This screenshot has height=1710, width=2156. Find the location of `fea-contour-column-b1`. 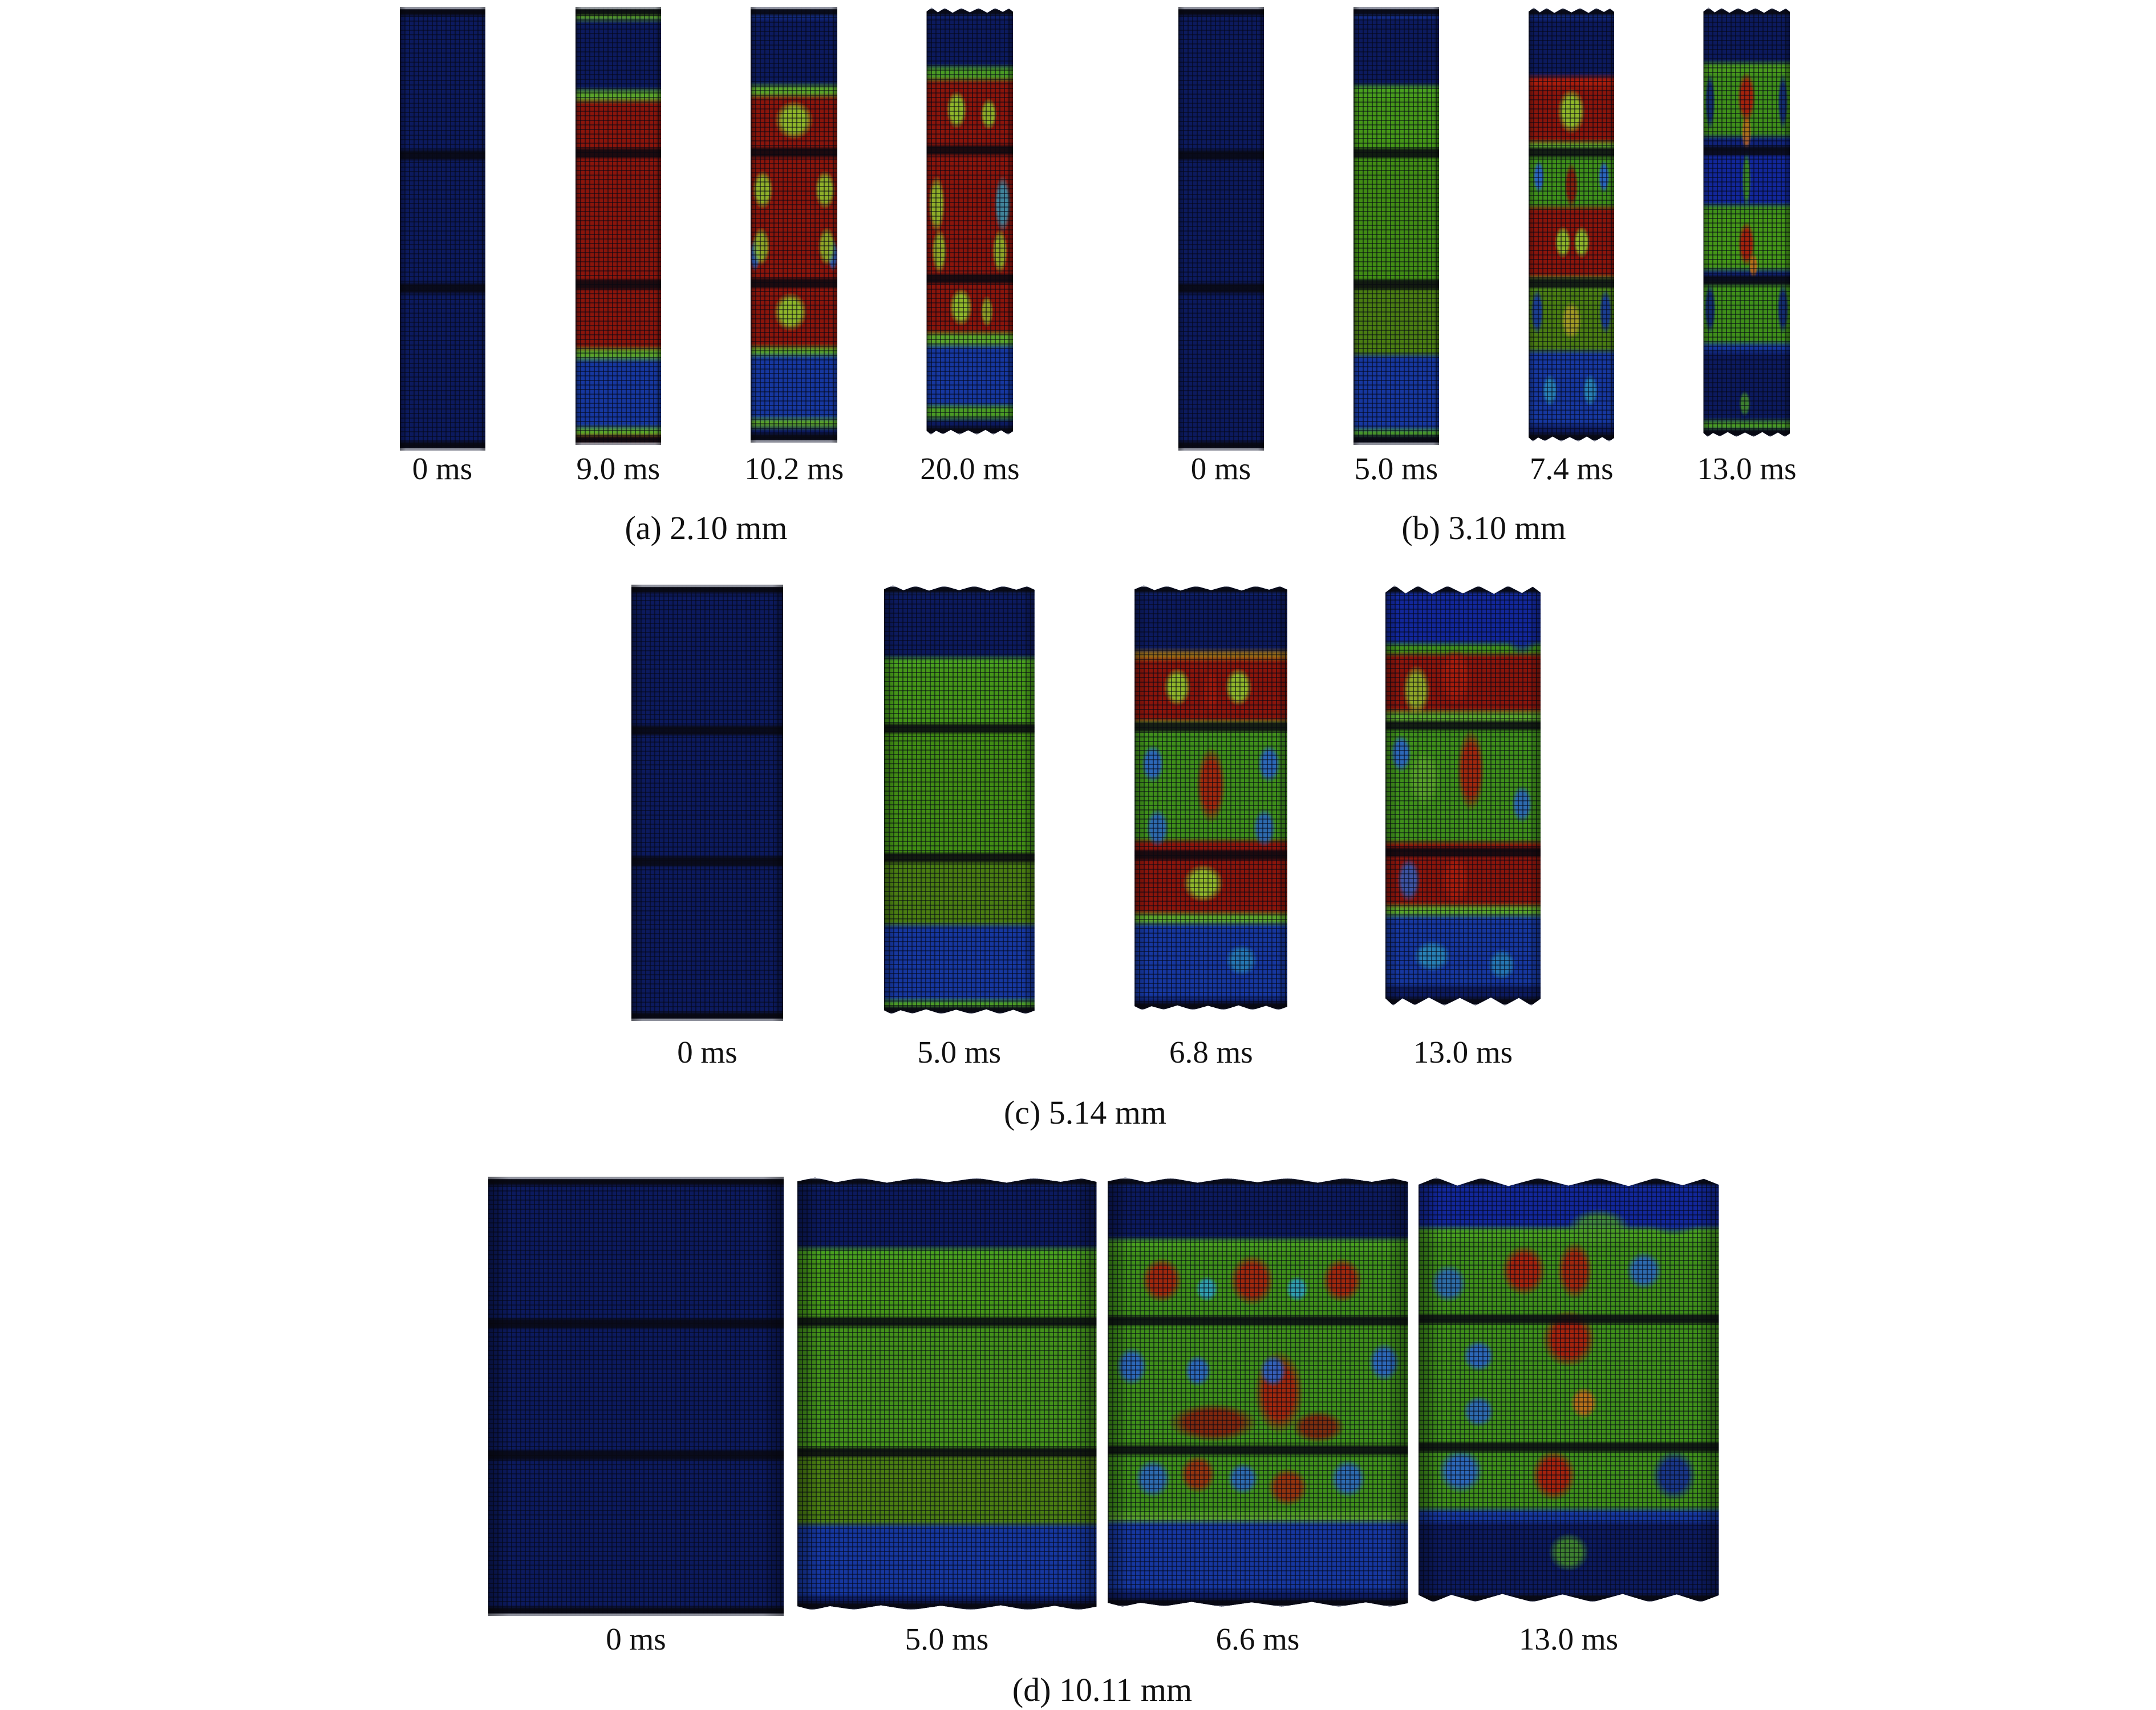

fea-contour-column-b1 is located at coordinates (1396, 226).